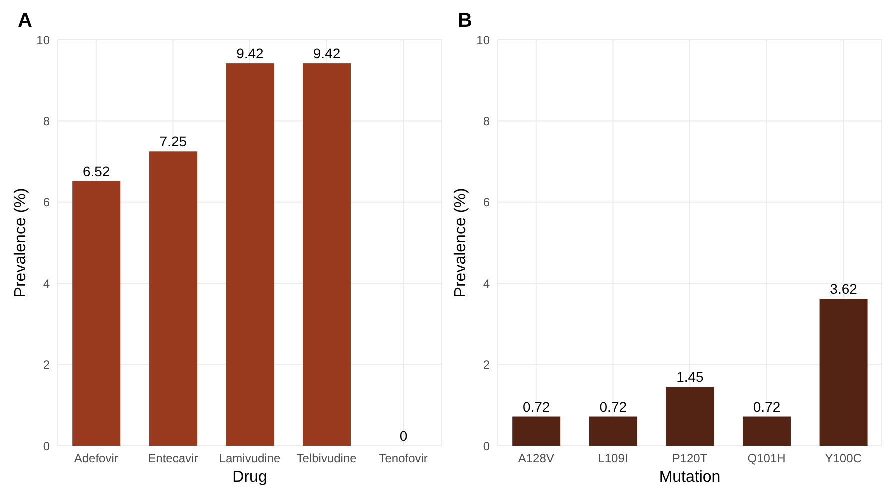 The width and height of the screenshot is (887, 486). Describe the element at coordinates (843, 459) in the screenshot. I see `x-tick-label: Y100C` at that location.